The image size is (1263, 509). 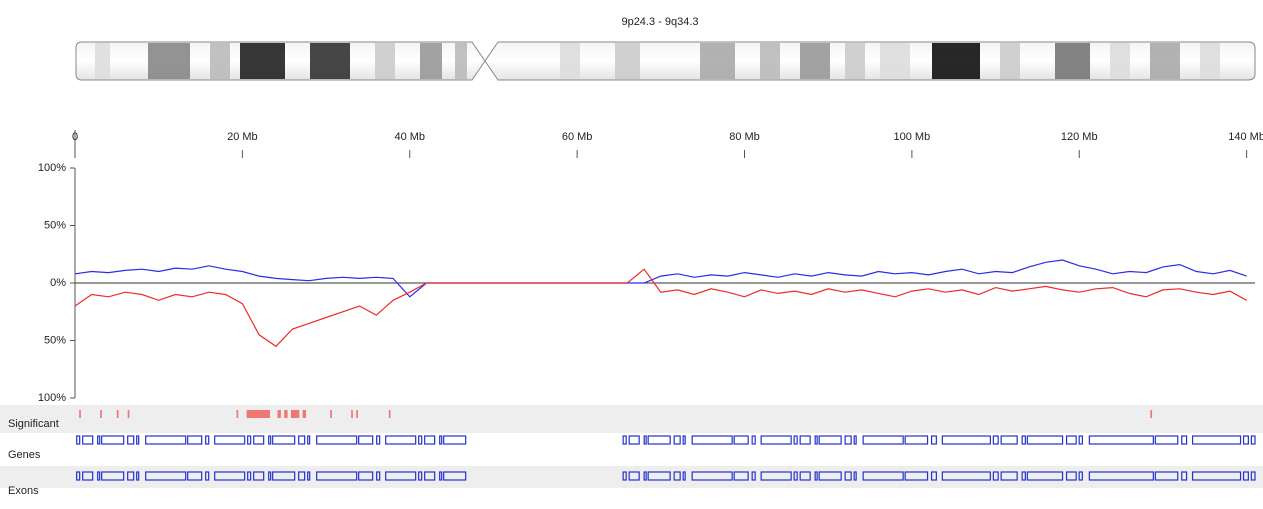 What do you see at coordinates (23, 491) in the screenshot?
I see `track-label: Exons` at bounding box center [23, 491].